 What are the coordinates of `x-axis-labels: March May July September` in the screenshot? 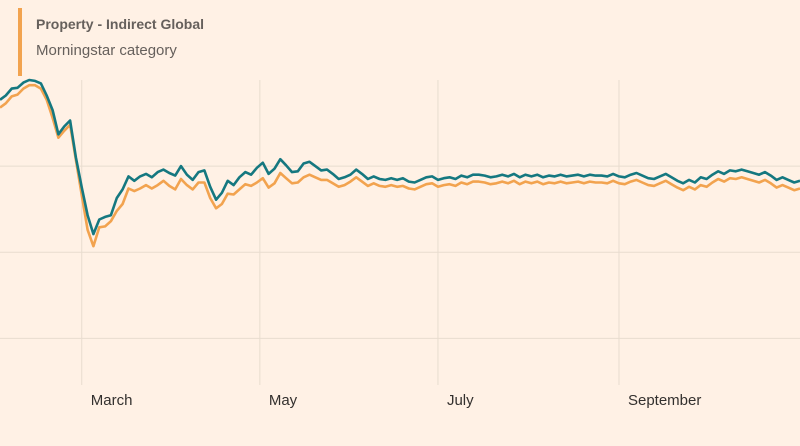 It's located at (396, 400).